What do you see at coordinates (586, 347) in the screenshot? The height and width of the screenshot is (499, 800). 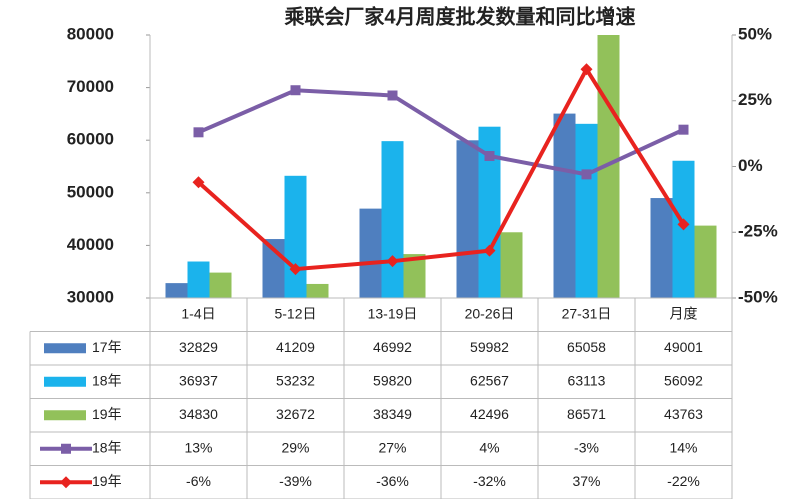 I see `table-value: 65058` at bounding box center [586, 347].